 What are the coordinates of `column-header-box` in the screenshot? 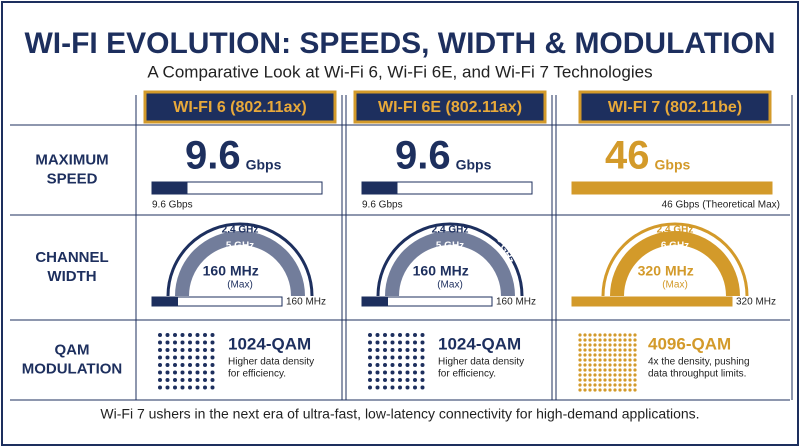 It's located at (450, 107).